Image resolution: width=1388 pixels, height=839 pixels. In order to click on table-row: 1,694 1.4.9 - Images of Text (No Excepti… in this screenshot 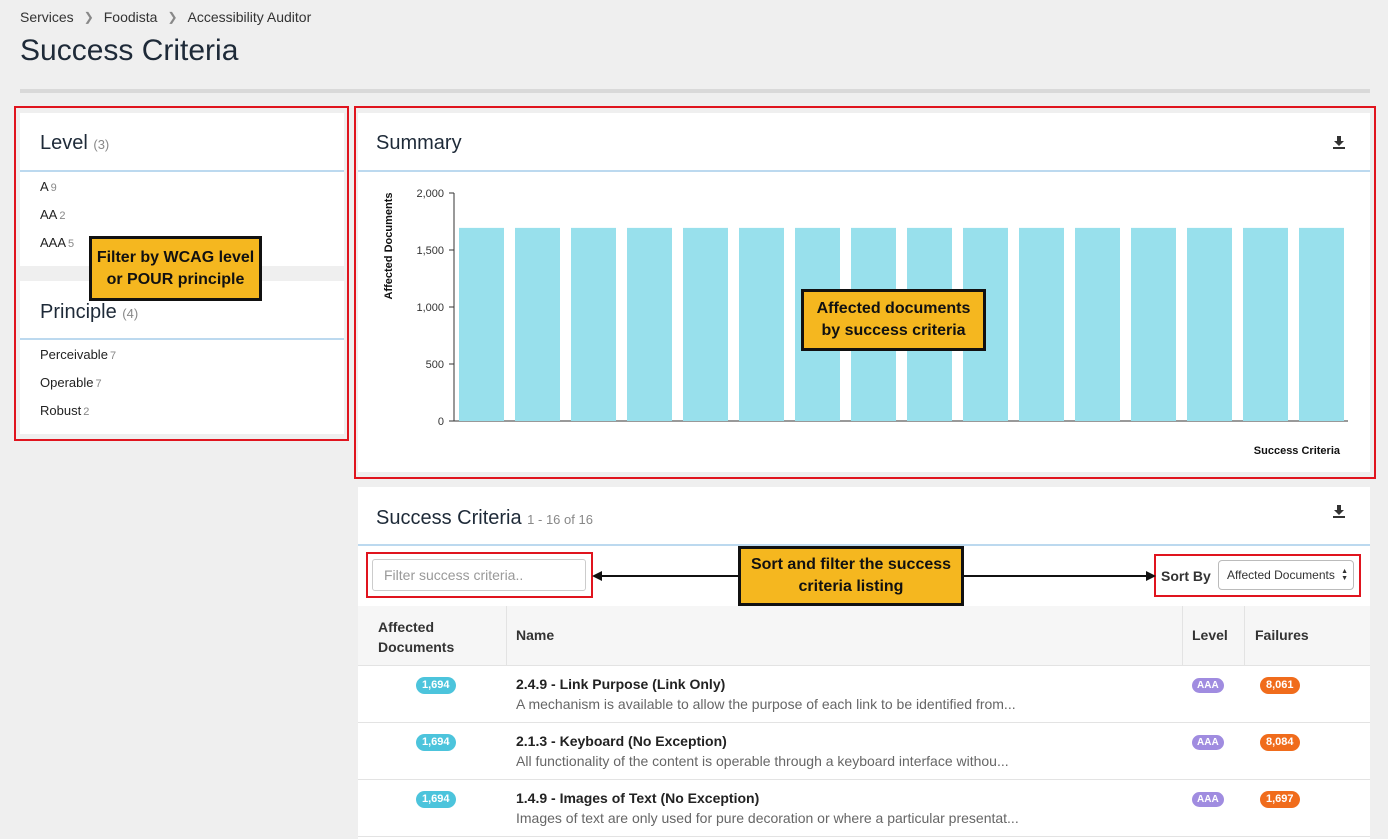, I will do `click(864, 808)`.